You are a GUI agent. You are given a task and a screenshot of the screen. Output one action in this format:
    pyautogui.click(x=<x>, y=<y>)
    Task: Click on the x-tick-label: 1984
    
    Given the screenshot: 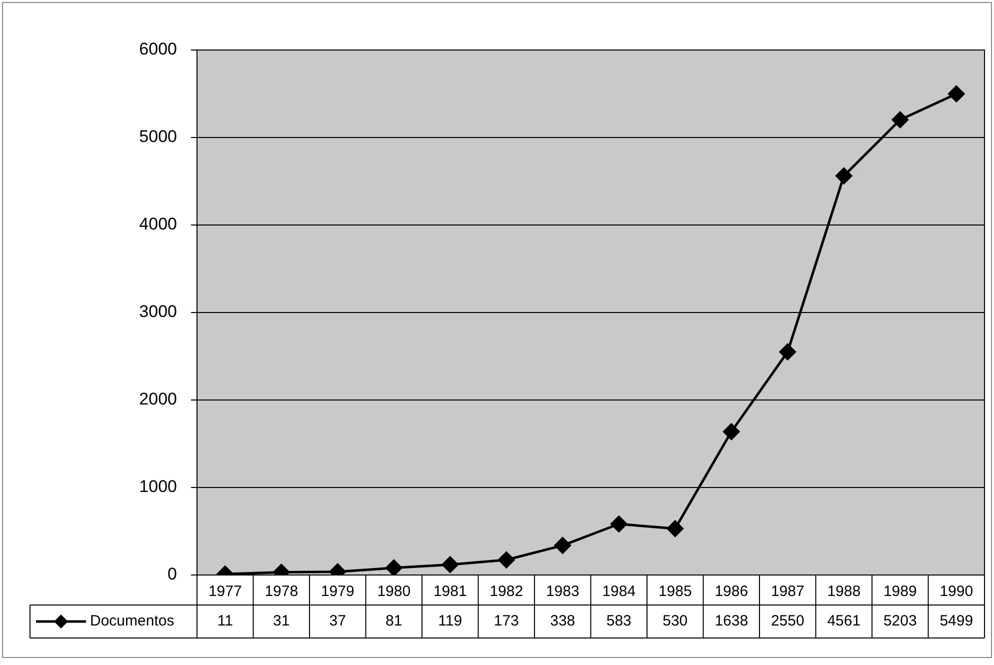 What is the action you would take?
    pyautogui.click(x=619, y=591)
    